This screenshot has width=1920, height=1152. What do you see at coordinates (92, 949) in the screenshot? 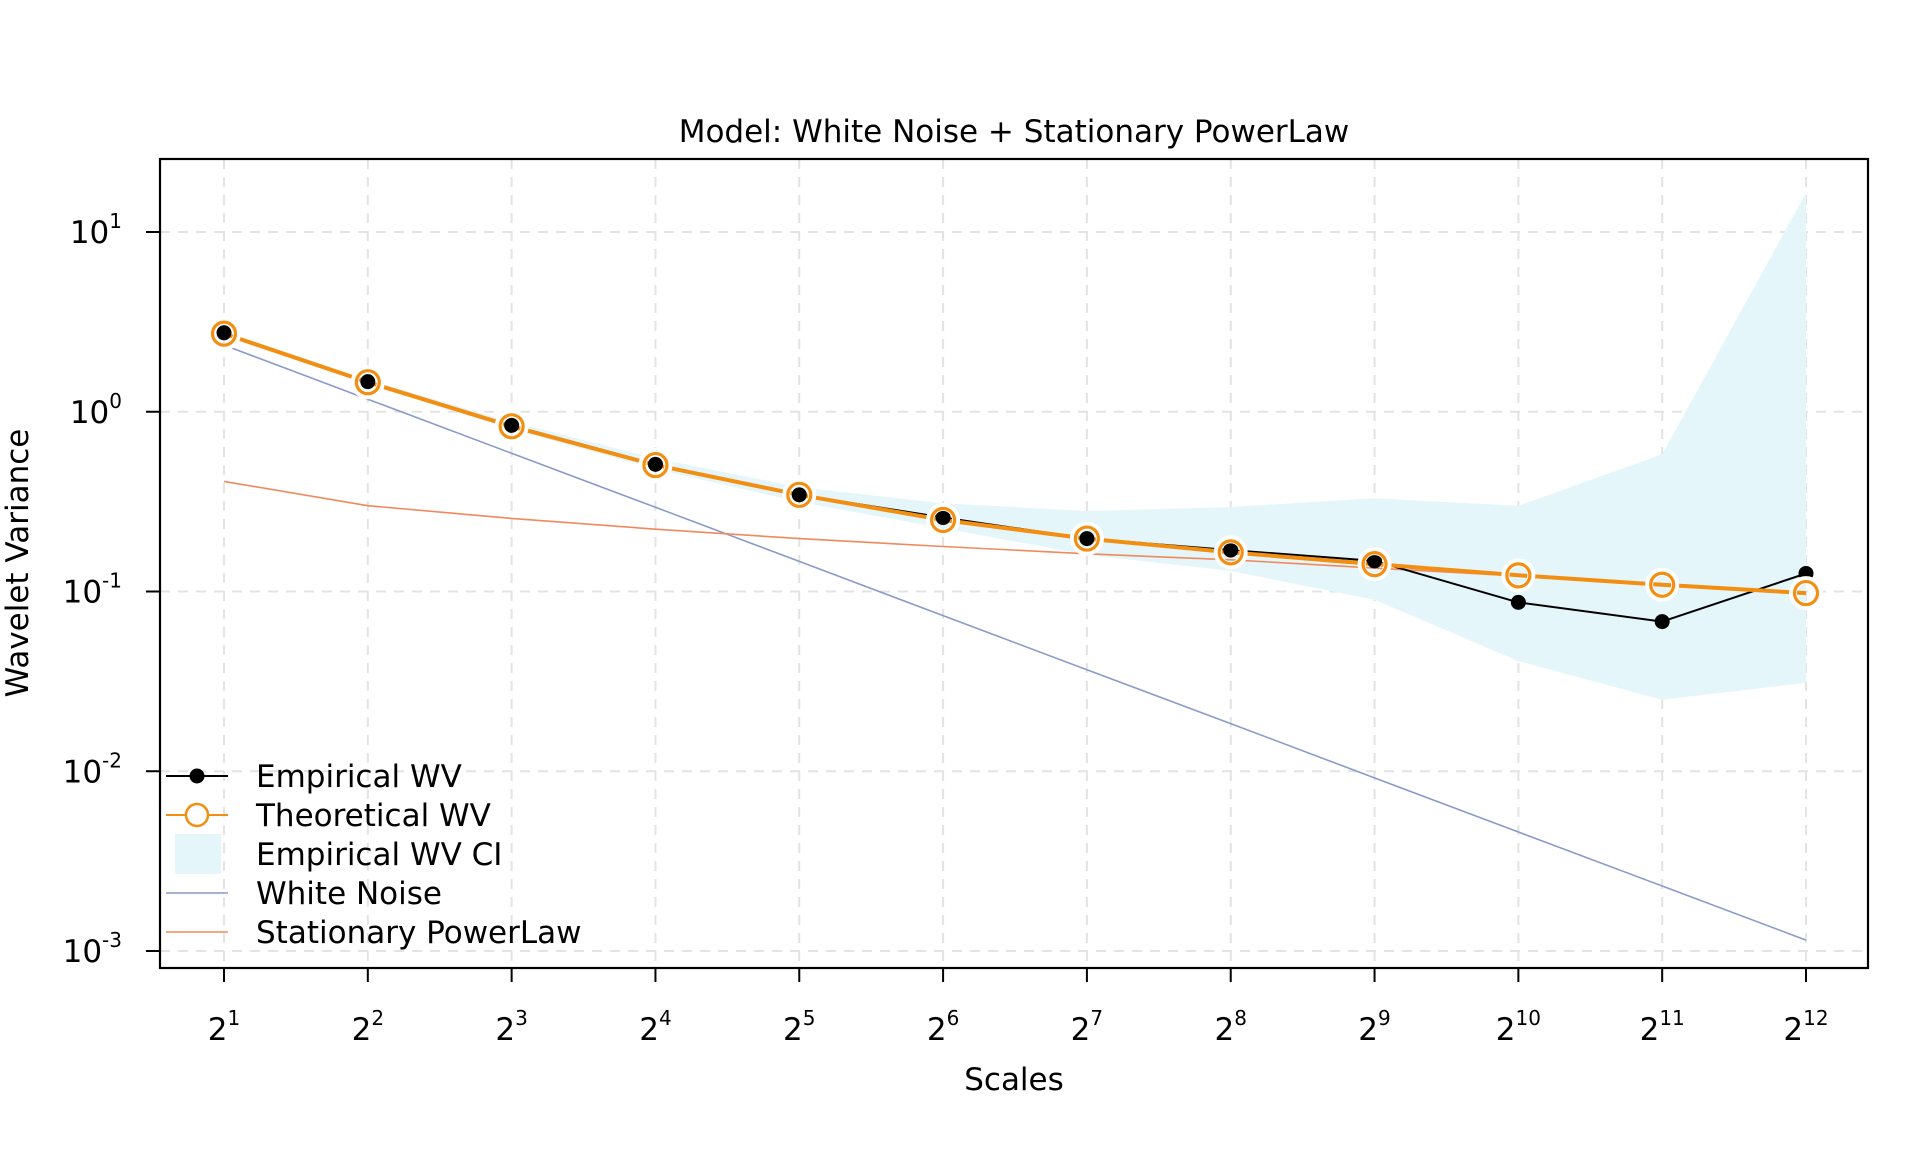
I see `y-tick-label-4: 10⁻³` at bounding box center [92, 949].